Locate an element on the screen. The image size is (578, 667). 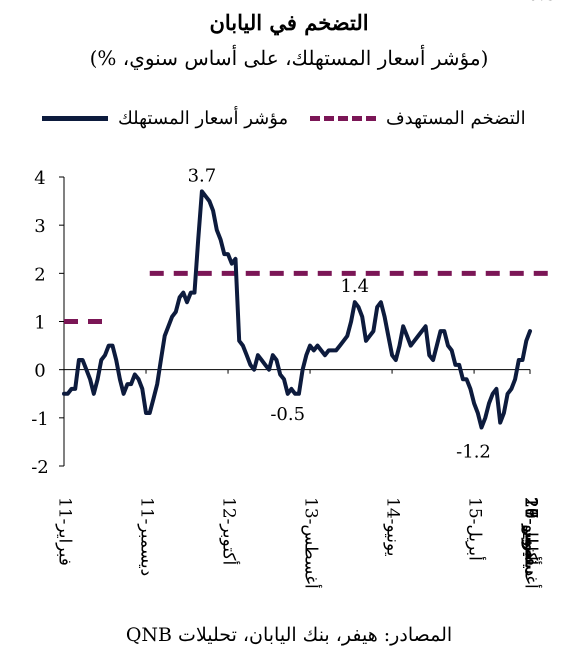
x-tick-label: فبراير-16 is located at coordinates (531, 531).